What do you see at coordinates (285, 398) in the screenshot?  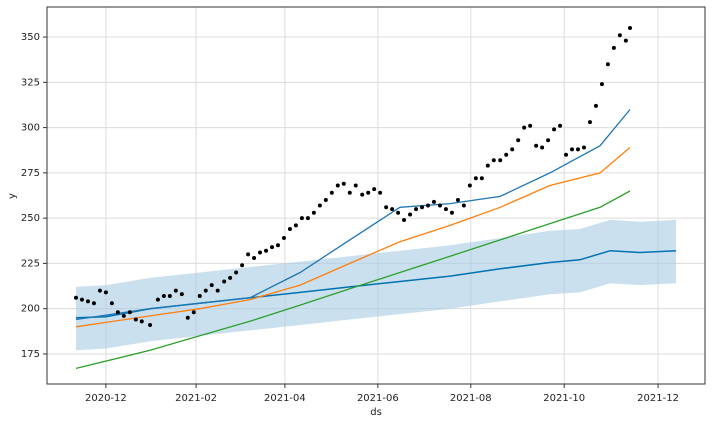 I see `x-tick-label: 2021-04` at bounding box center [285, 398].